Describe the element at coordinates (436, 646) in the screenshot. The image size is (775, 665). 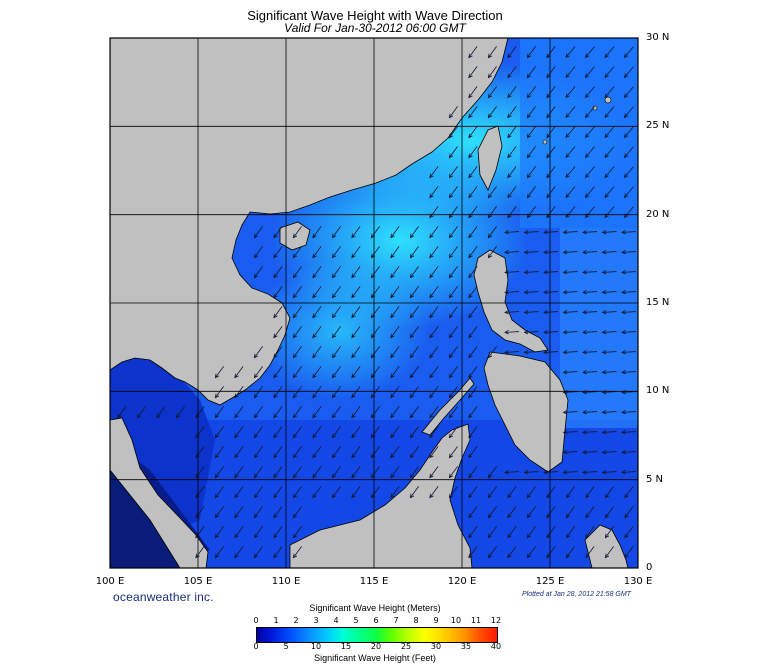
I see `feet-tick-label: 30` at that location.